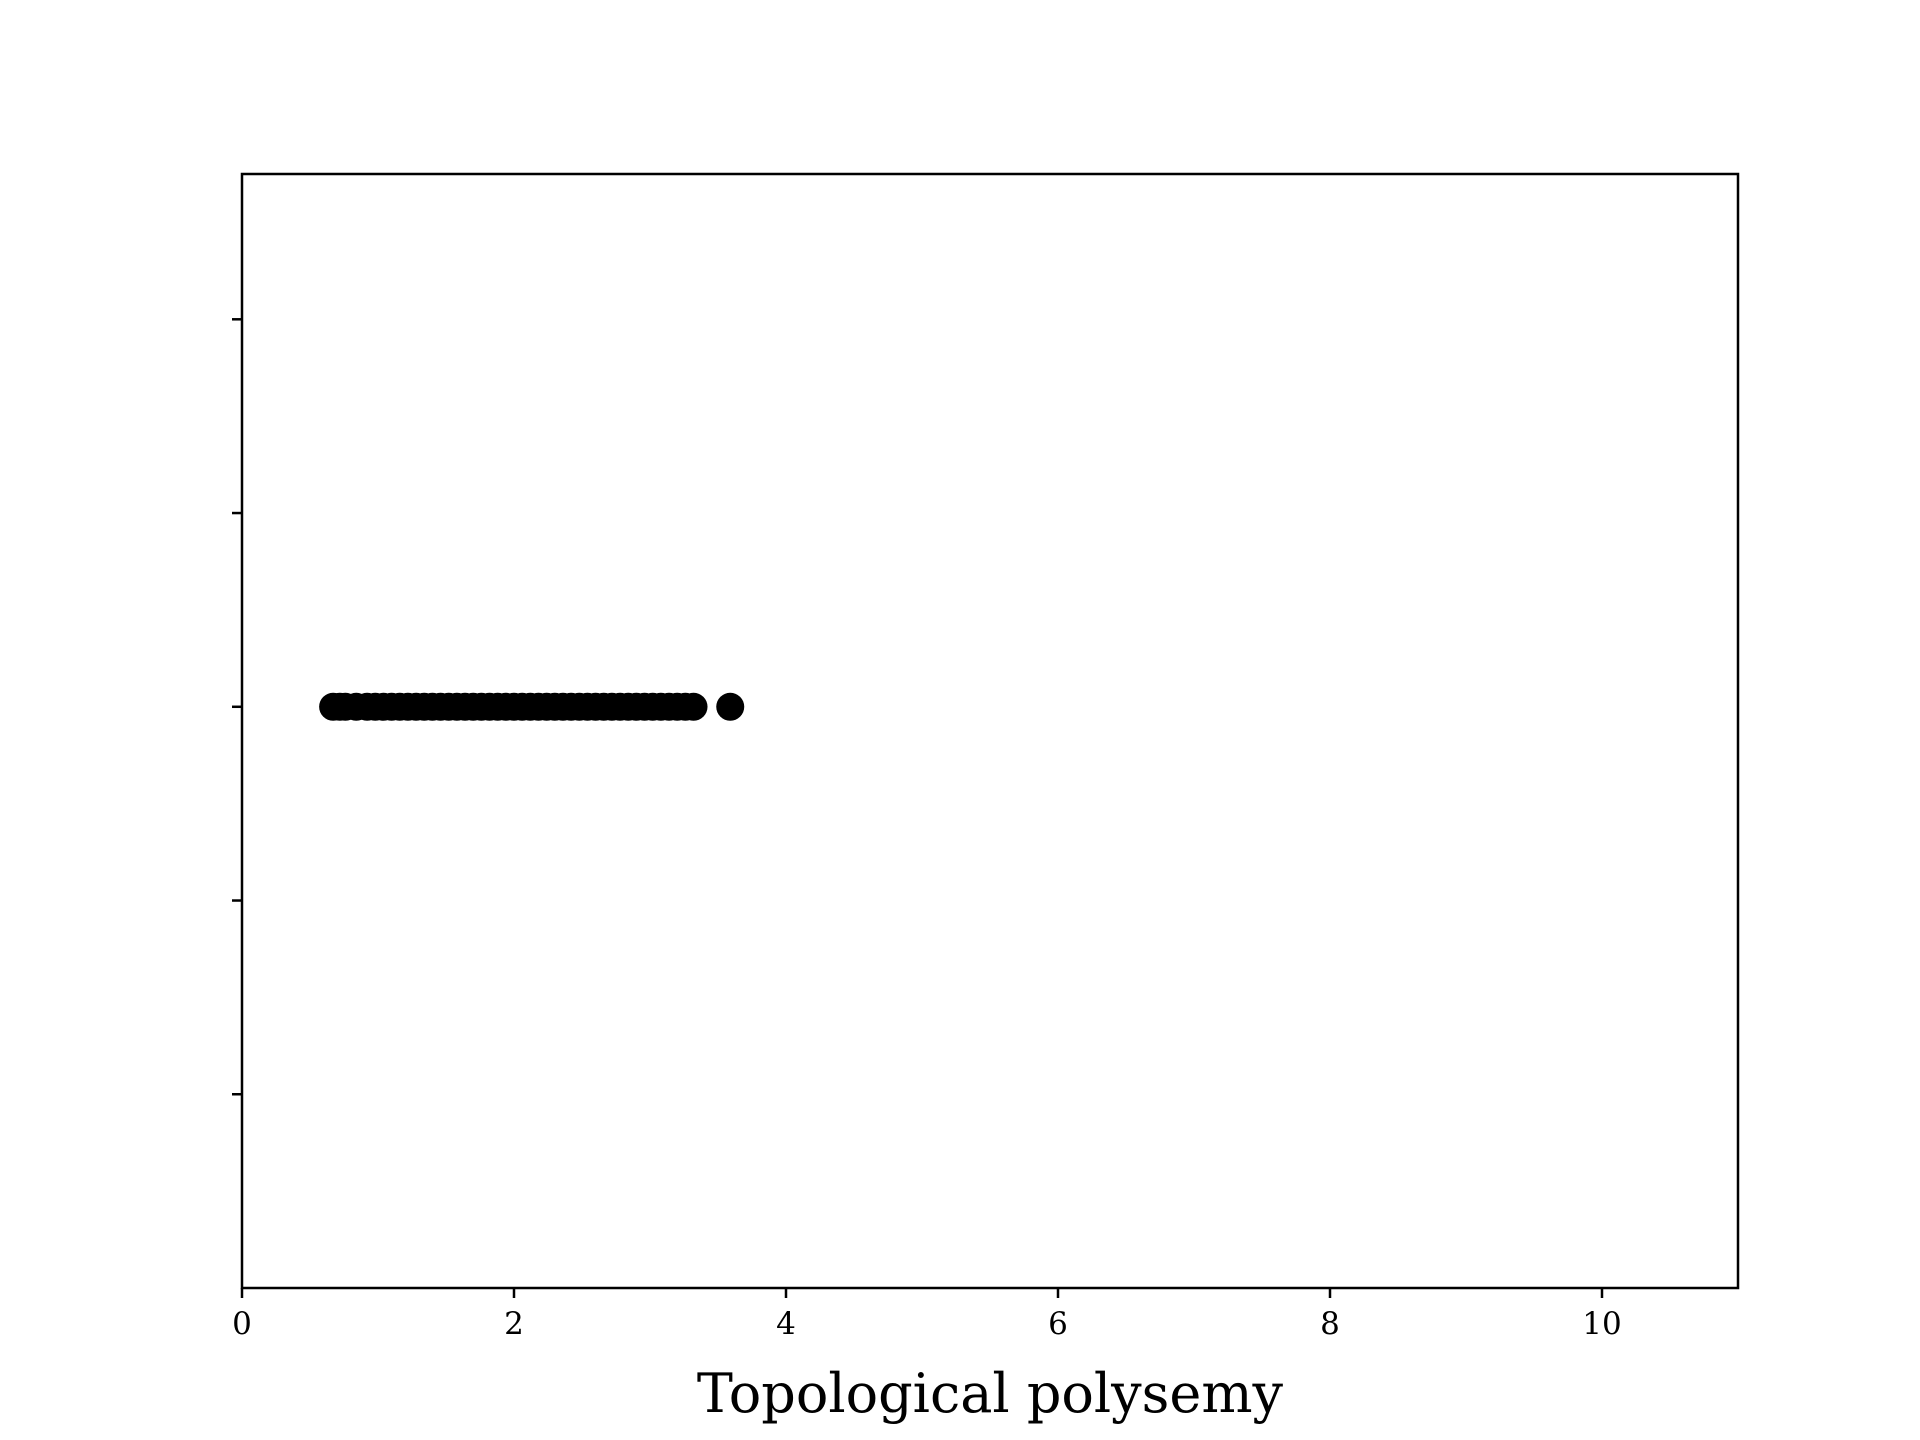 The image size is (1920, 1440). I want to click on x-tick-label: 8, so click(1330, 1324).